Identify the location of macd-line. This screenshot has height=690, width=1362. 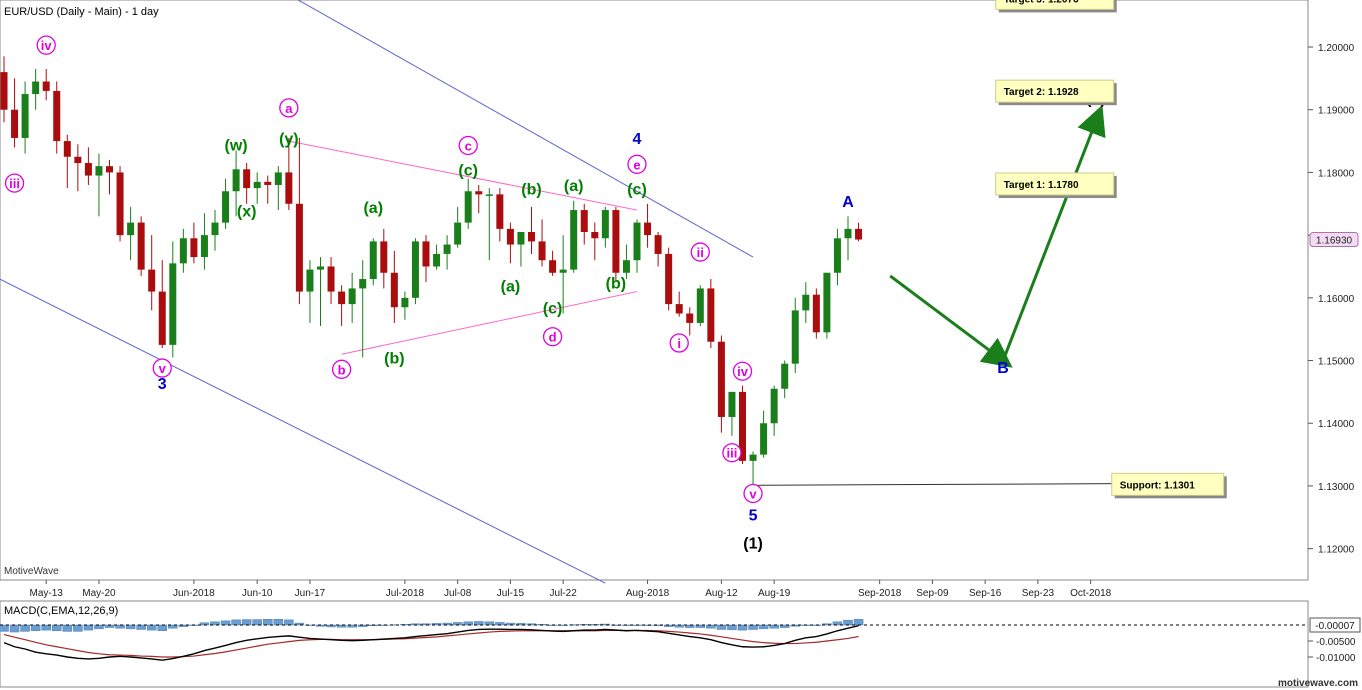
(431, 642).